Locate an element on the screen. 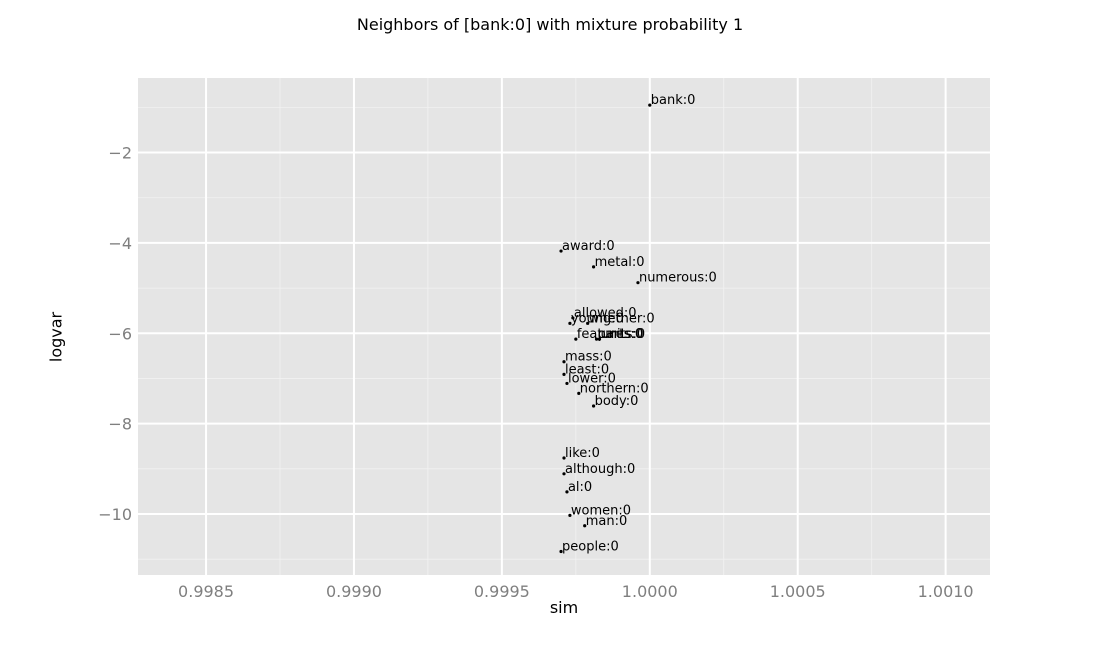  point-label: like:0 is located at coordinates (582, 453).